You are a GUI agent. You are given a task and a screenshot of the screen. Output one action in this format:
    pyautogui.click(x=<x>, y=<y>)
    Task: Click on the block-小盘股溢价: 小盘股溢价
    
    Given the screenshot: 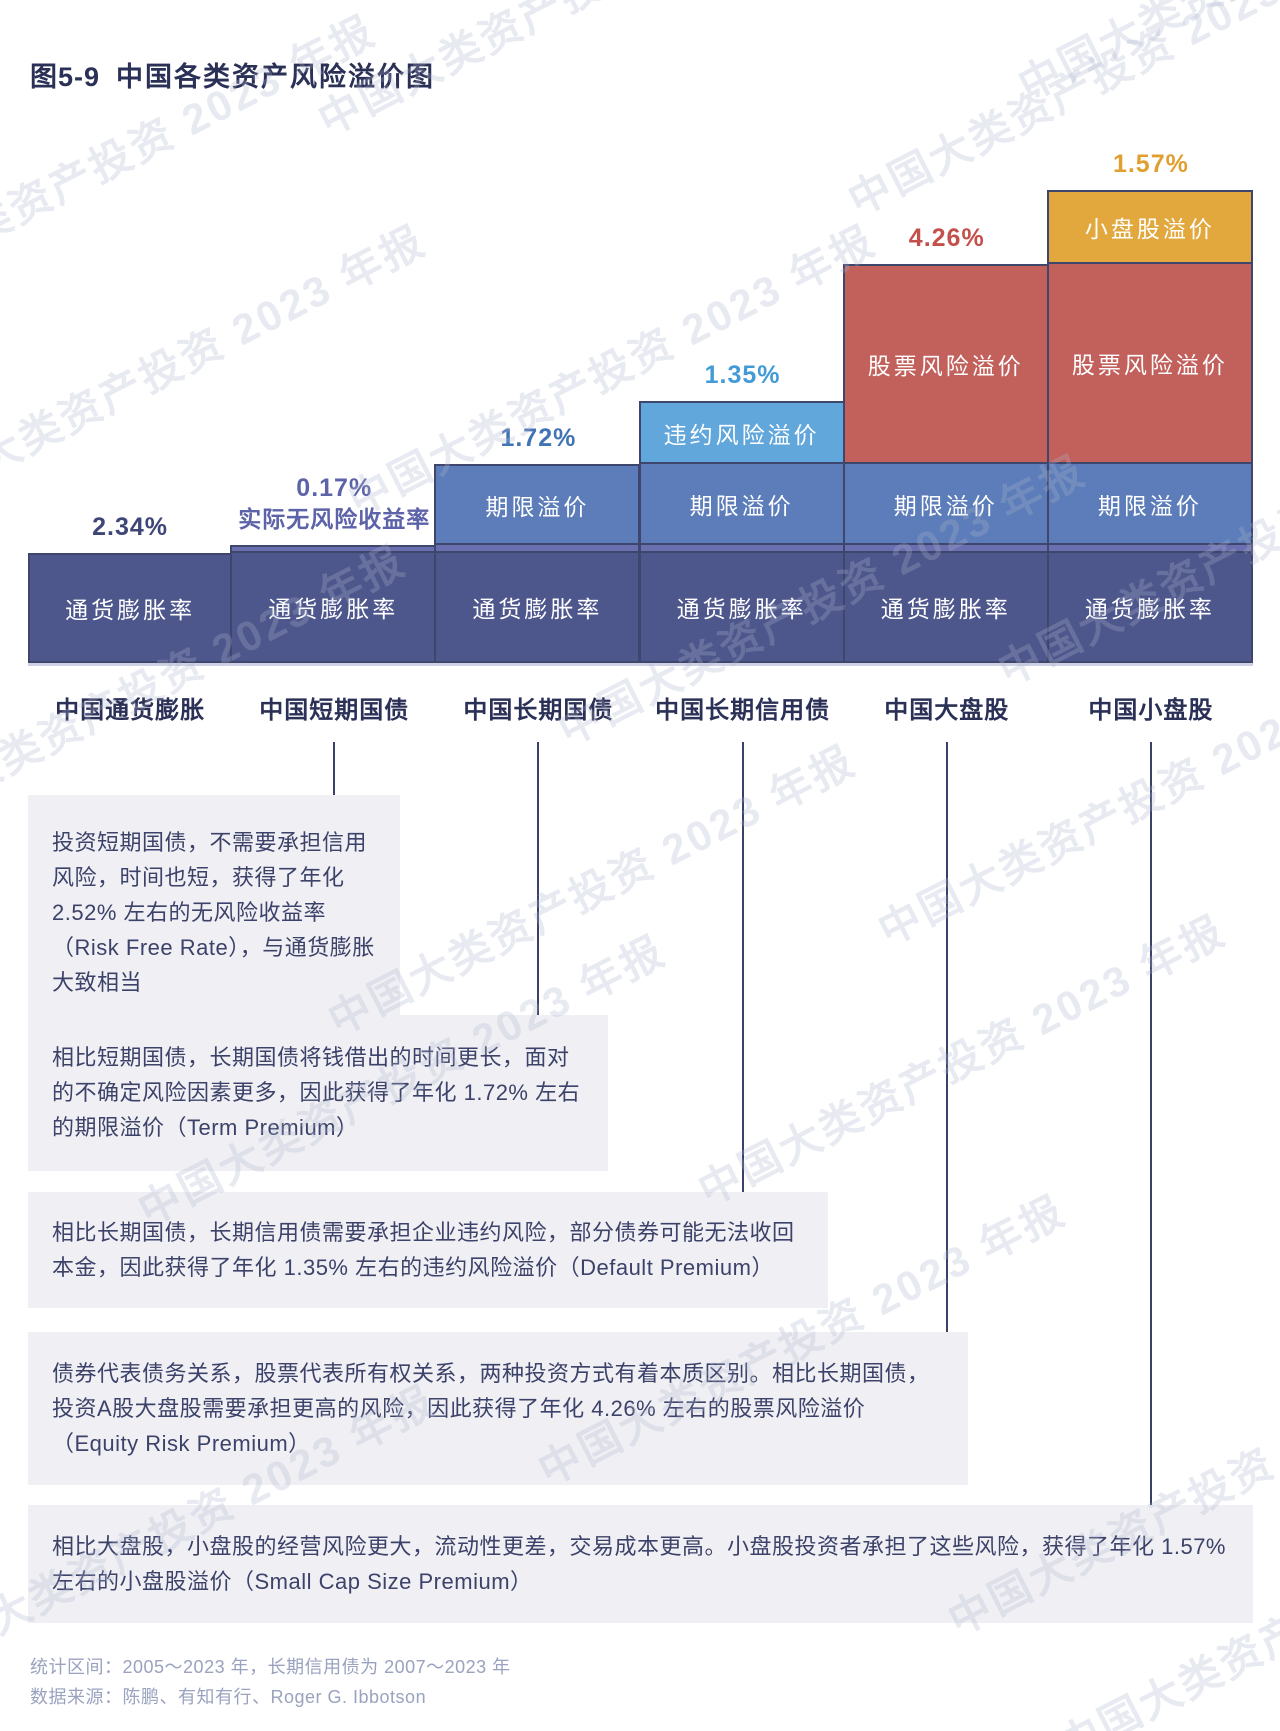 What is the action you would take?
    pyautogui.click(x=1149, y=227)
    